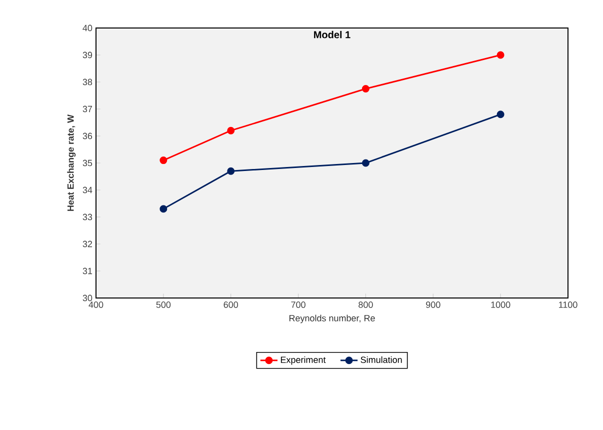 The width and height of the screenshot is (603, 430). I want to click on legend-label: Experiment, so click(303, 360).